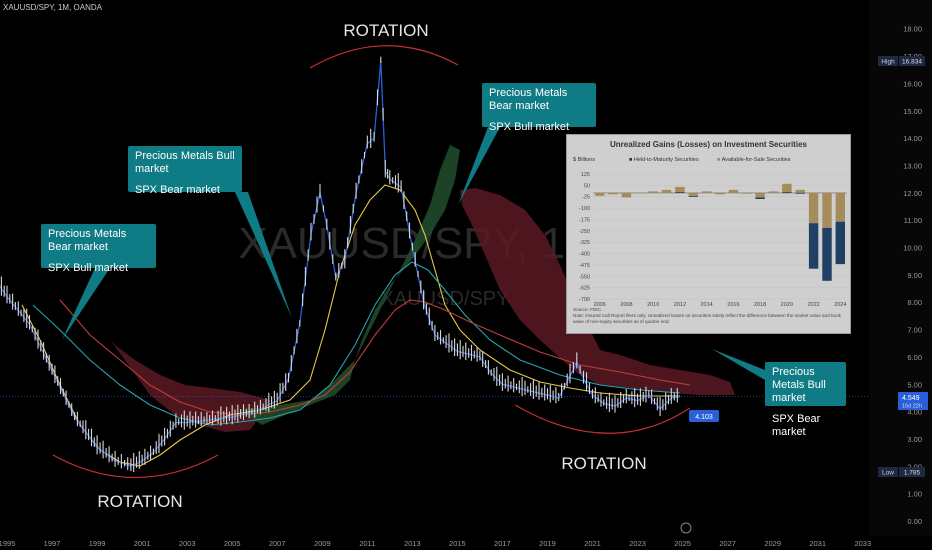 This screenshot has height=550, width=932. Describe the element at coordinates (584, 277) in the screenshot. I see `inset-y-tick: -550` at that location.